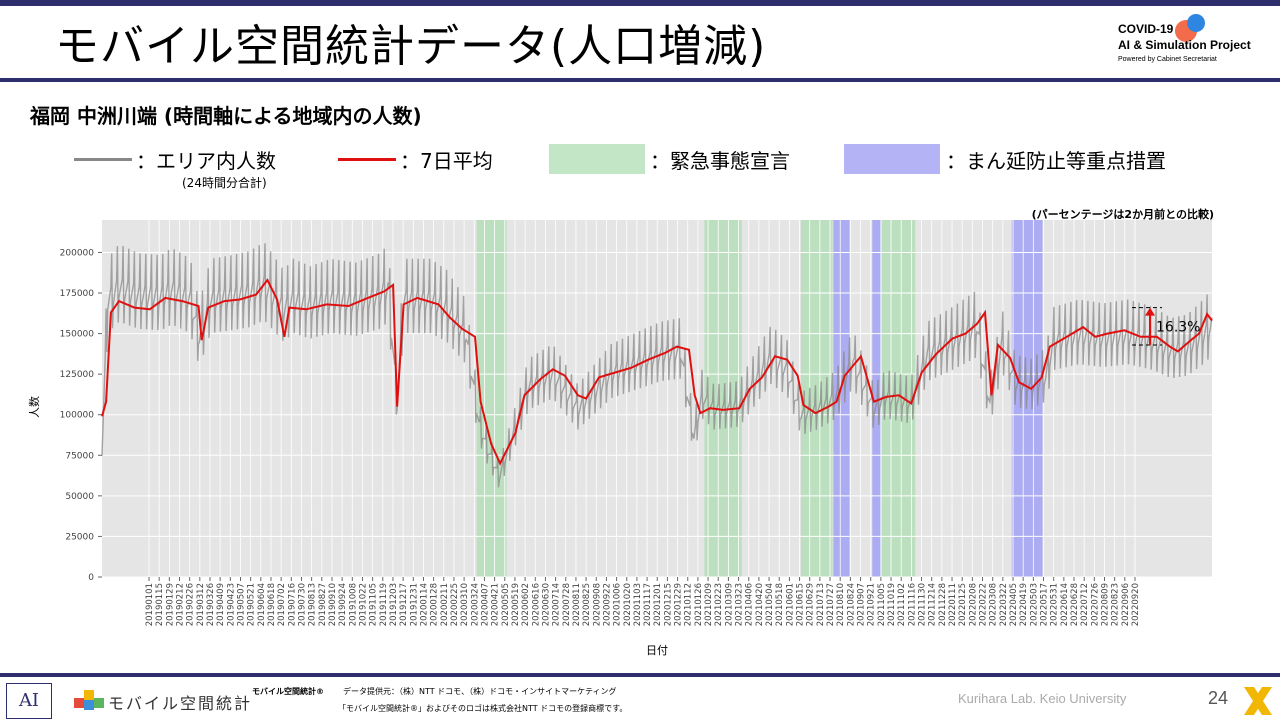  I want to click on x-tick-label: 20200728, so click(567, 604).